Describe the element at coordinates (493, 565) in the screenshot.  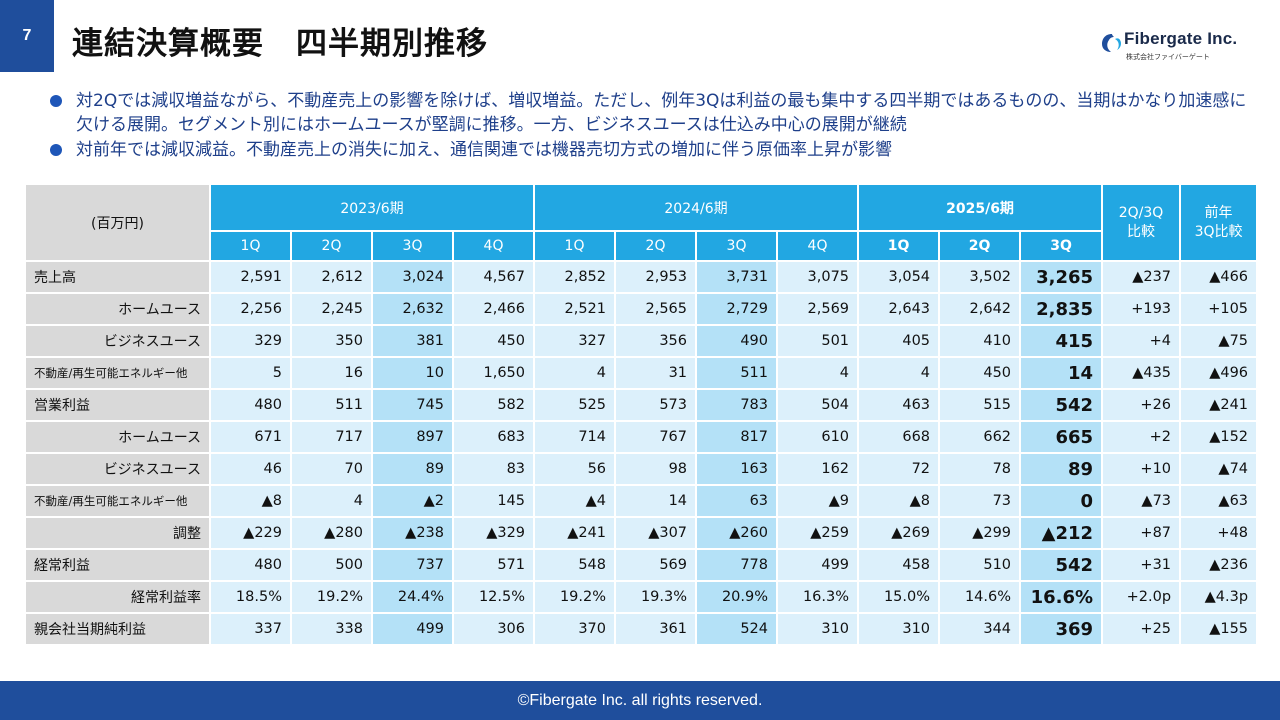
I see `value-cell: 571` at that location.